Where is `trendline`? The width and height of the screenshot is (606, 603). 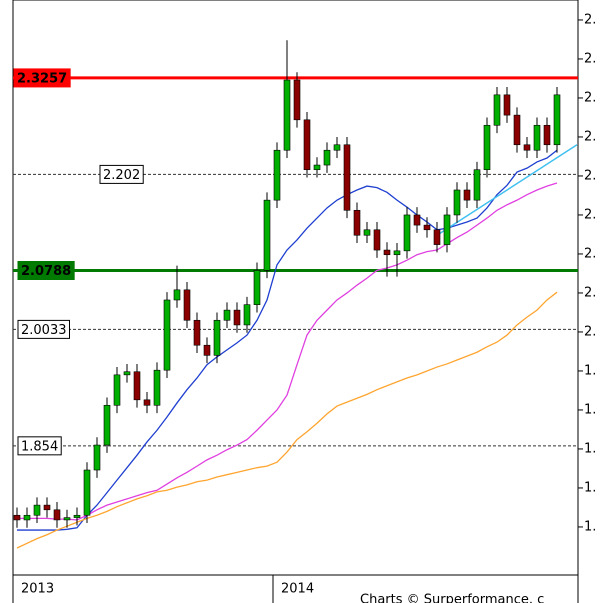 trendline is located at coordinates (507, 190).